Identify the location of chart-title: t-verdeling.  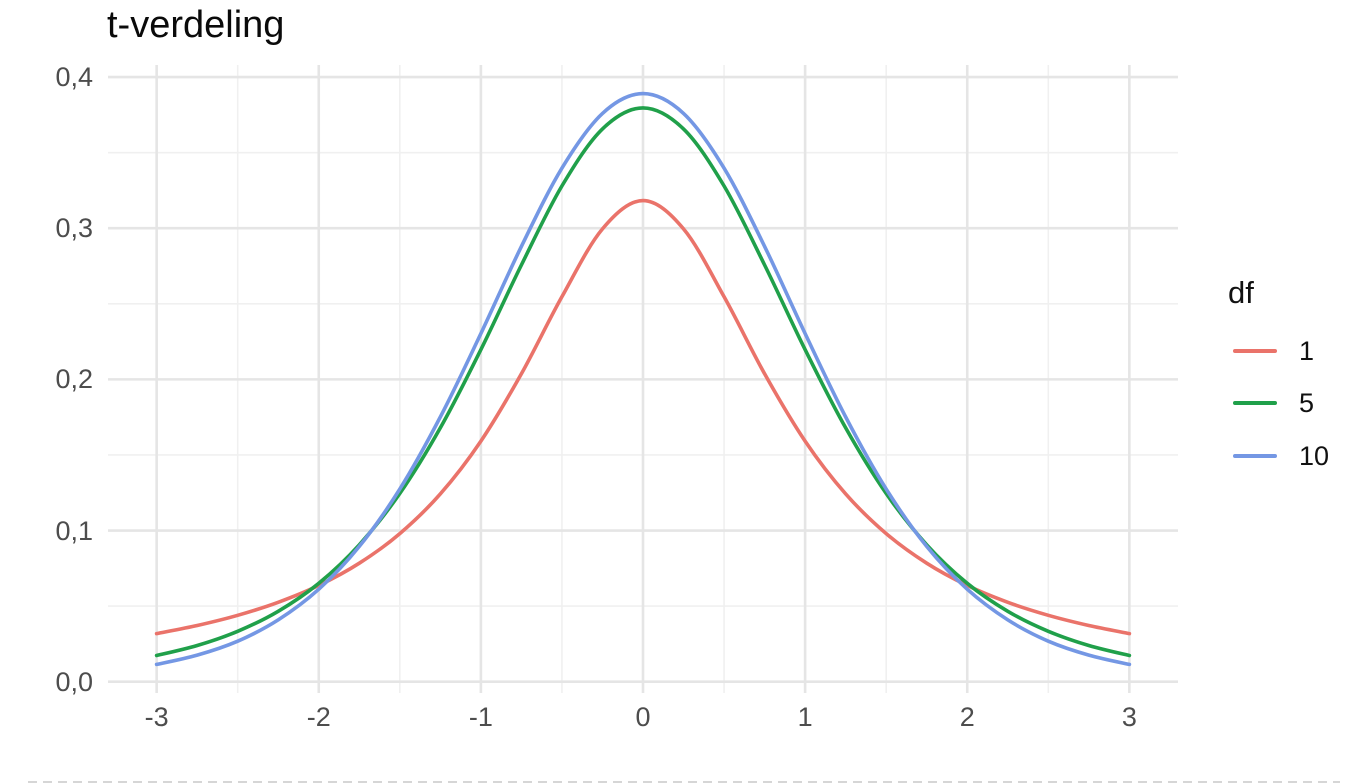
(196, 25).